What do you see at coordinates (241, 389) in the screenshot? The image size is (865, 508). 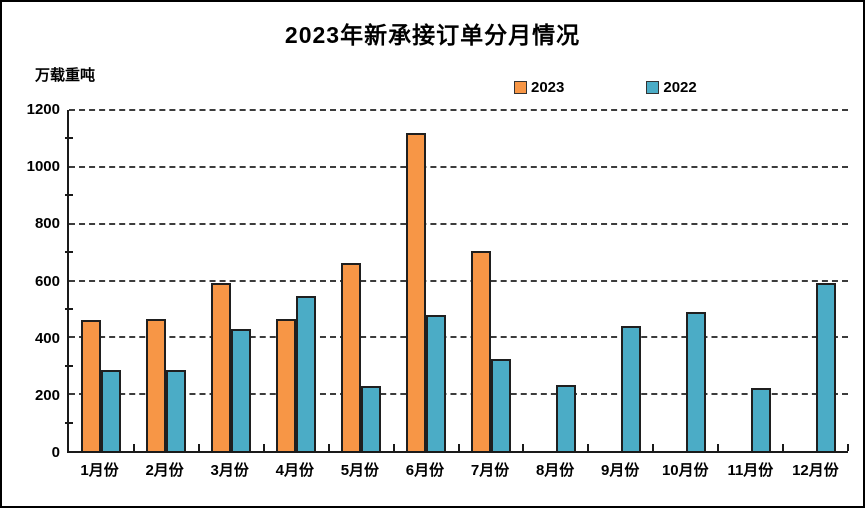 I see `bar-2022-m3` at bounding box center [241, 389].